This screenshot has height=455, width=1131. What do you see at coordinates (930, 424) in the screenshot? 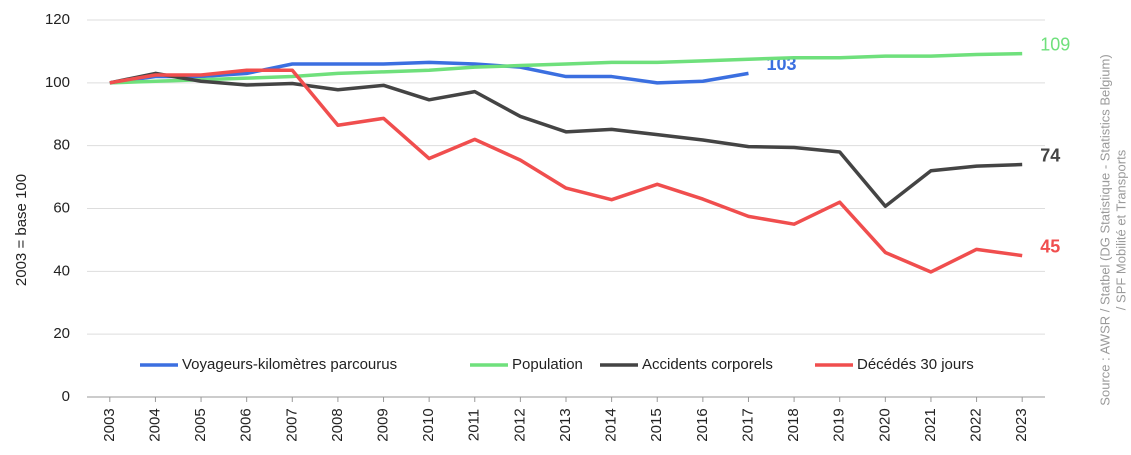
I see `x-tick-label: 2021` at bounding box center [930, 424].